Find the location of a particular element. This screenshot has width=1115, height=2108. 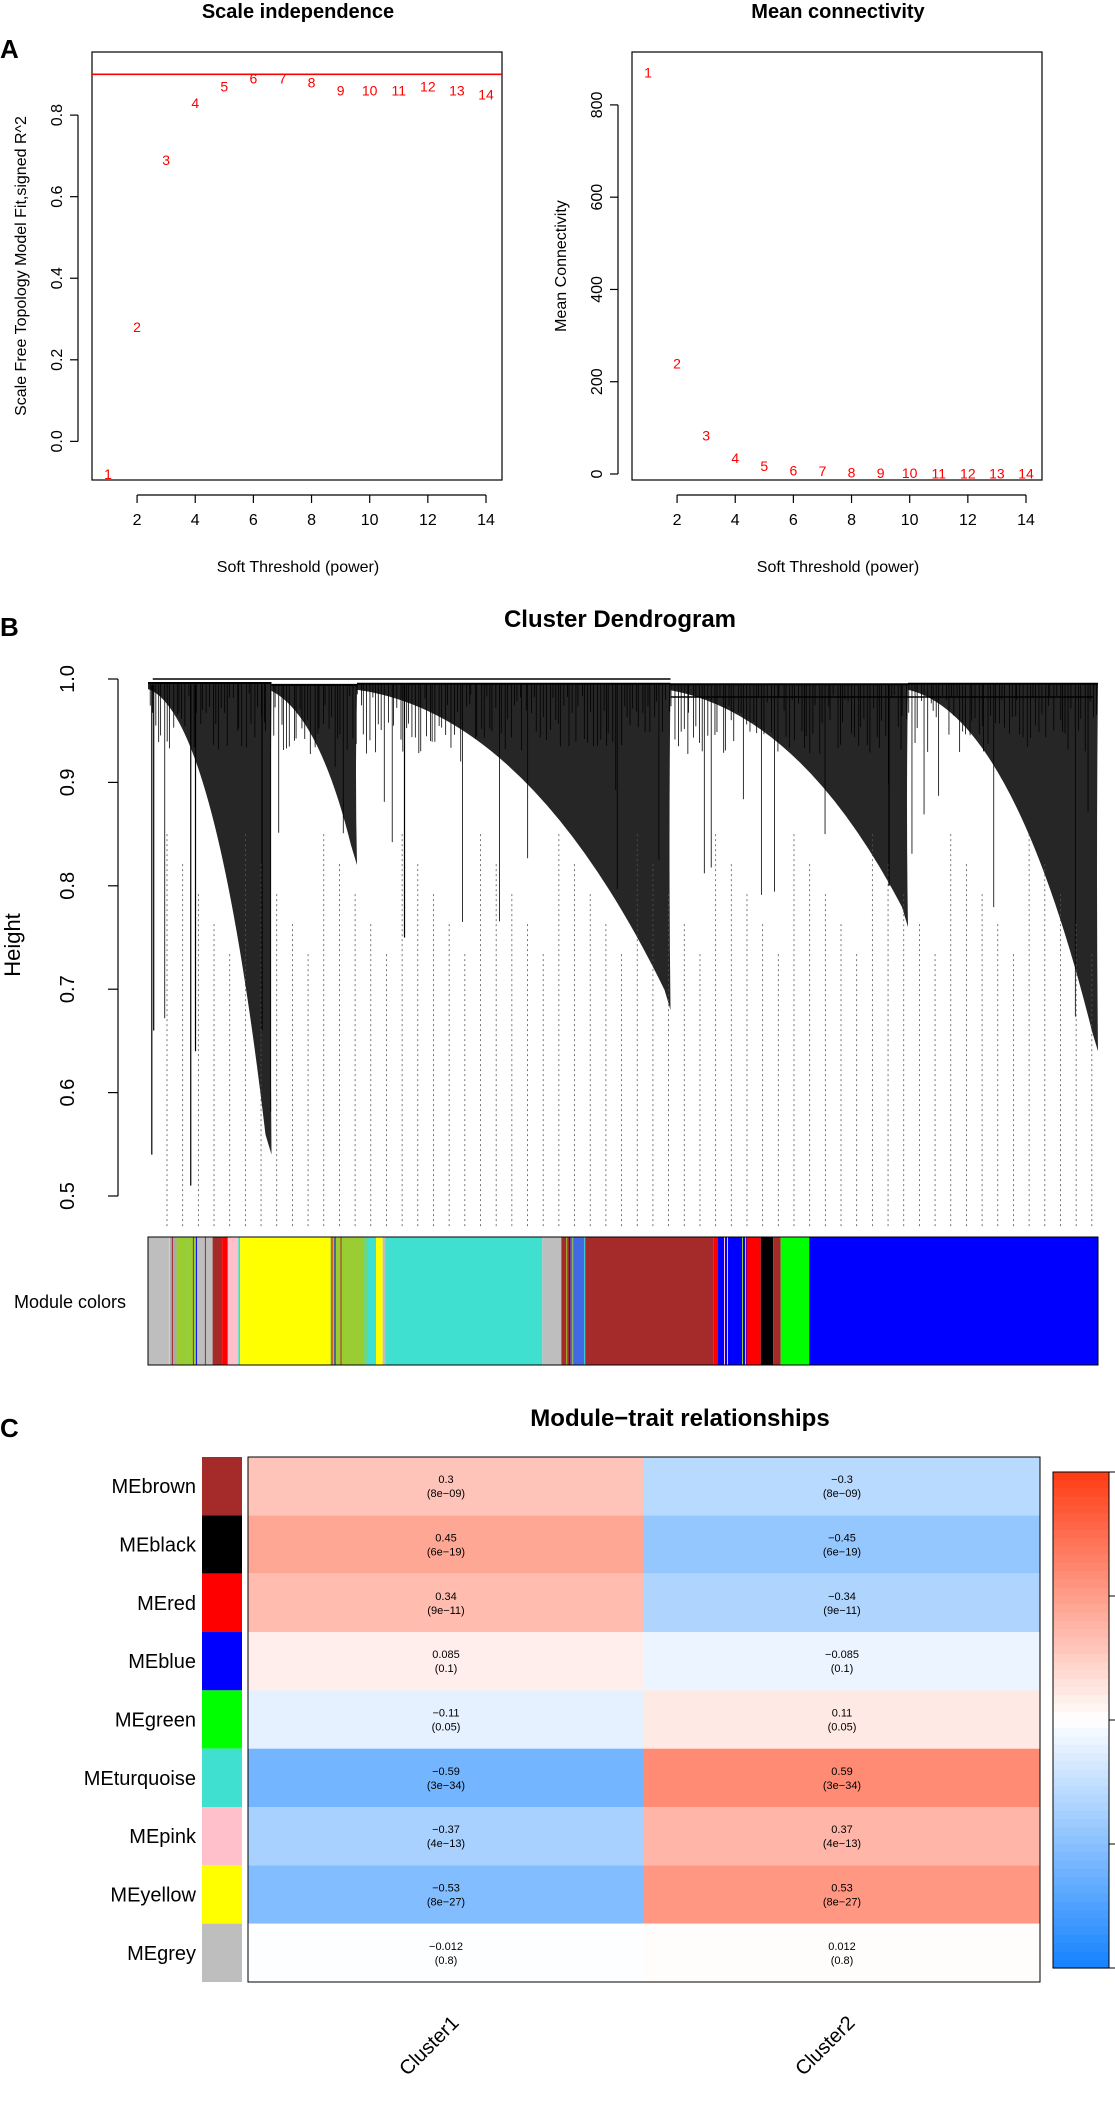

chart-title: Scale independence is located at coordinates (298, 12).